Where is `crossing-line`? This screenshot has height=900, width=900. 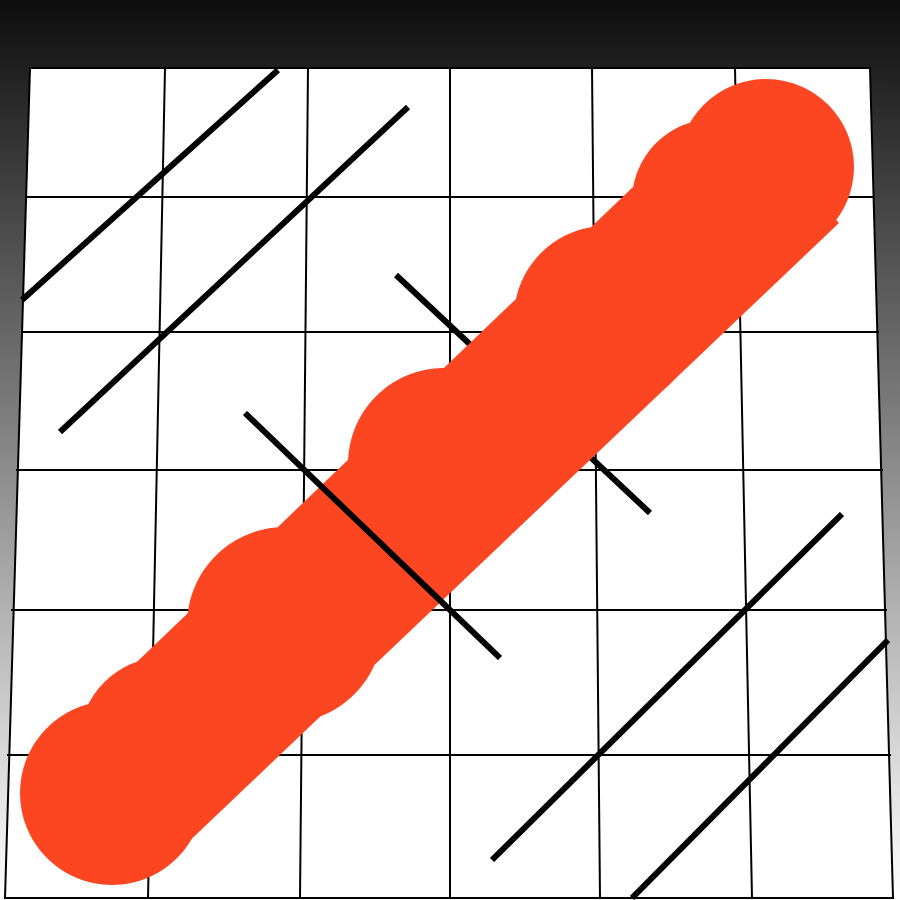 crossing-line is located at coordinates (372, 535).